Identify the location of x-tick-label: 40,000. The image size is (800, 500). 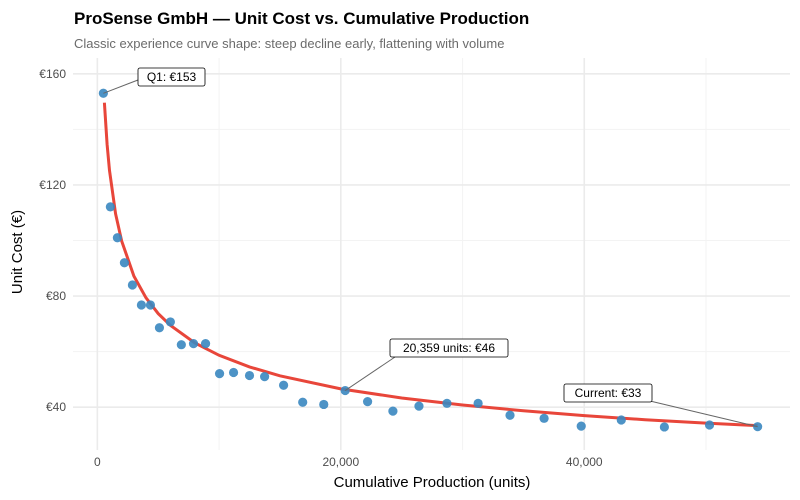
(584, 462).